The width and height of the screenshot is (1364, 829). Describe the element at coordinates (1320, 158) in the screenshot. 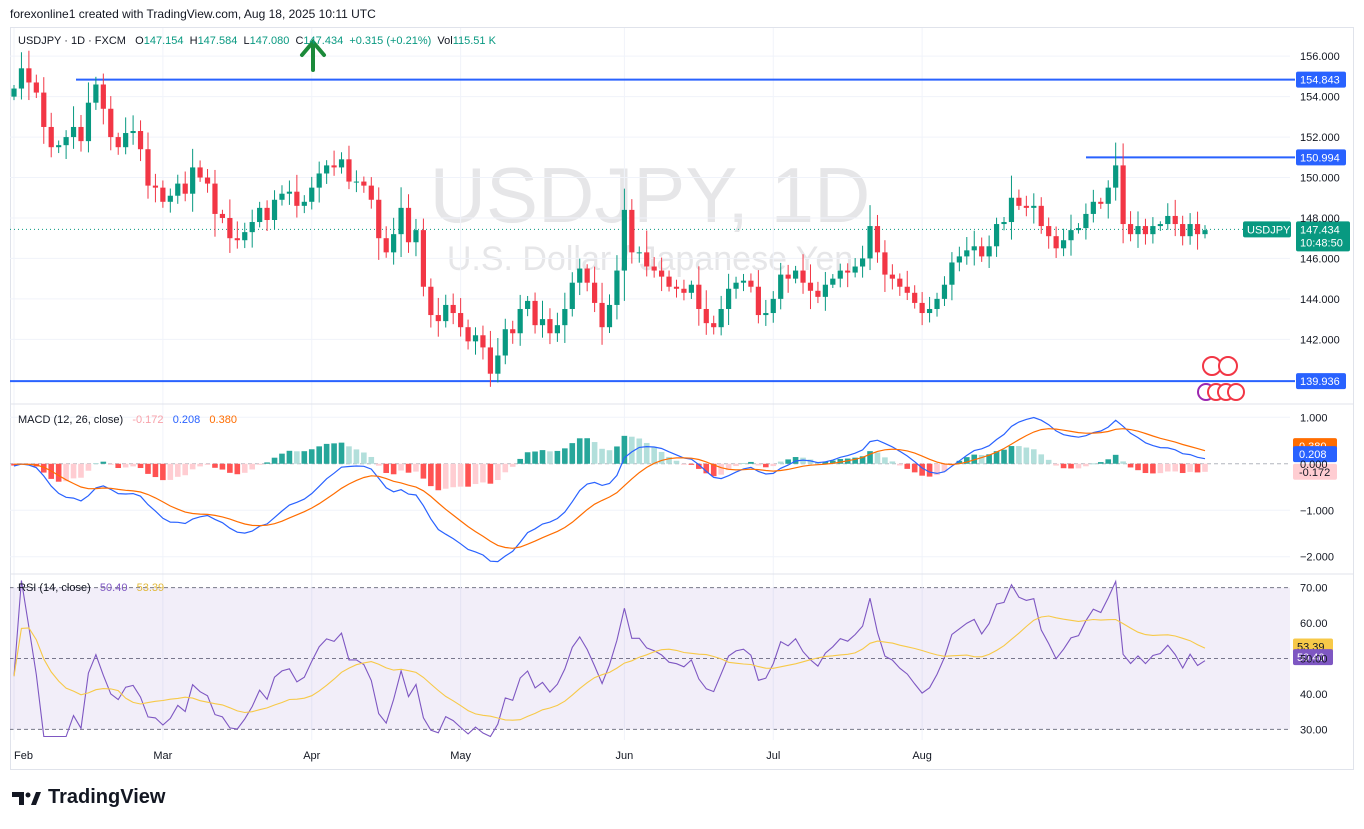

I see `level-tag-label: 150.994` at that location.